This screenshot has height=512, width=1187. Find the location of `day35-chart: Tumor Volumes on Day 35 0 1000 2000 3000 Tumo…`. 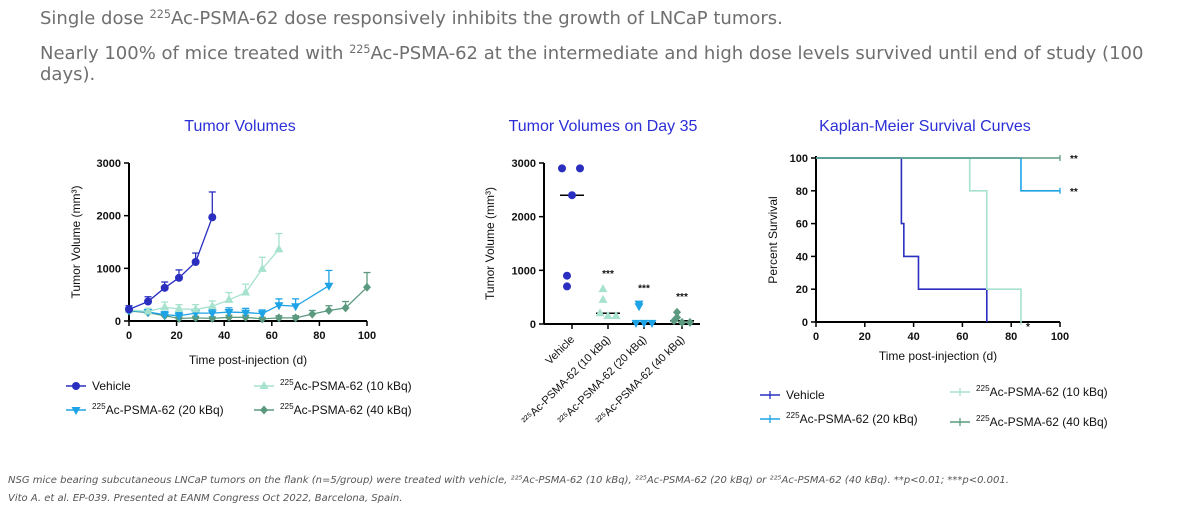

day35-chart: Tumor Volumes on Day 35 0 1000 2000 3000 Tumo… is located at coordinates (591, 272).